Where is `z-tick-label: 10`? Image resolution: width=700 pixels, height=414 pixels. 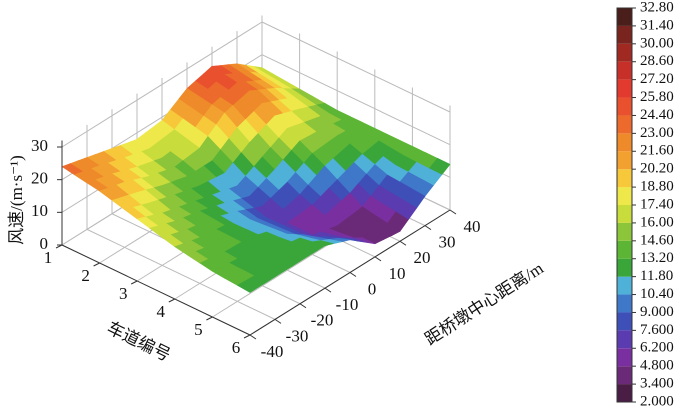
z-tick-label: 10 is located at coordinates (39, 210).